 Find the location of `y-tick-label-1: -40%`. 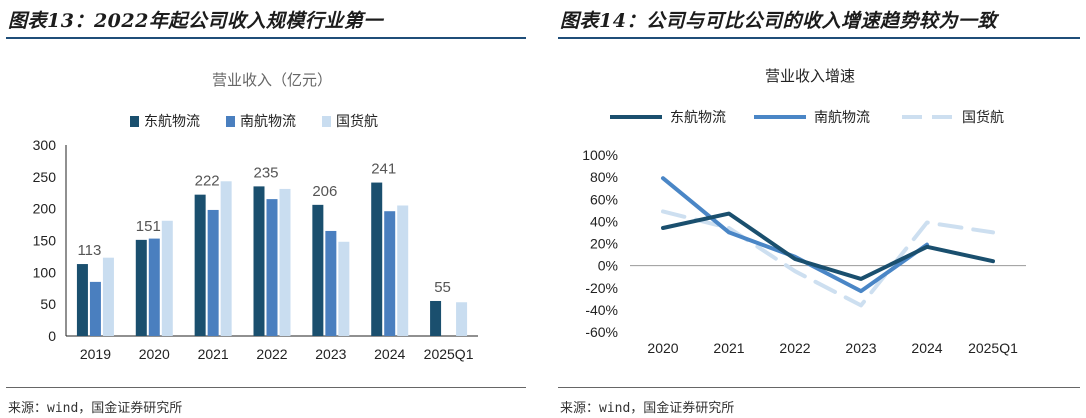

y-tick-label-1: -40% is located at coordinates (601, 310).